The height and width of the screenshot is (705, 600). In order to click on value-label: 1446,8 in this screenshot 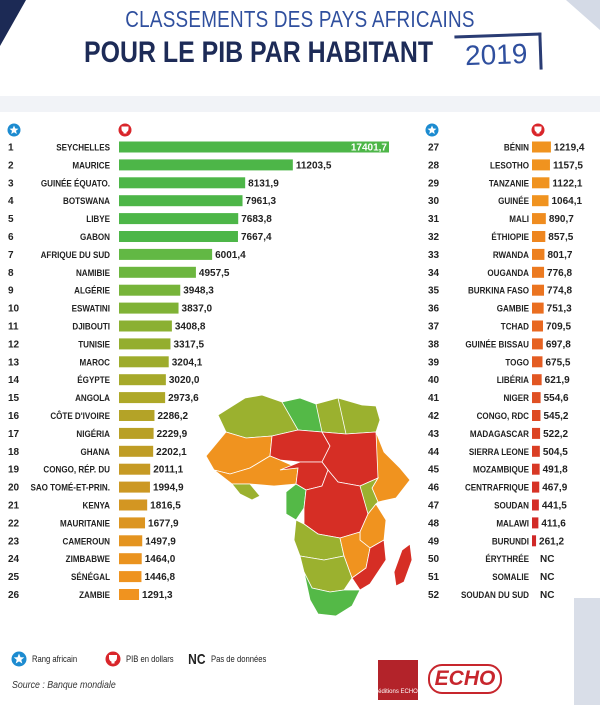, I will do `click(159, 577)`.